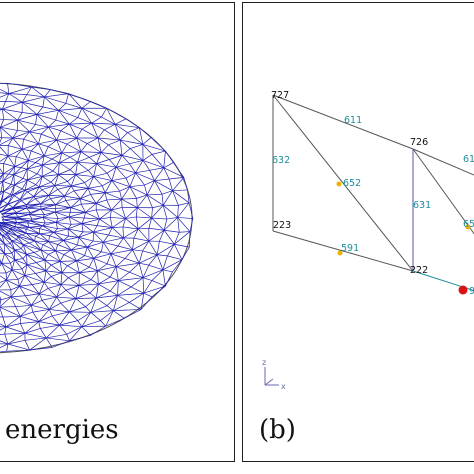  What do you see at coordinates (271, 376) in the screenshot?
I see `axis-triad-icon` at bounding box center [271, 376].